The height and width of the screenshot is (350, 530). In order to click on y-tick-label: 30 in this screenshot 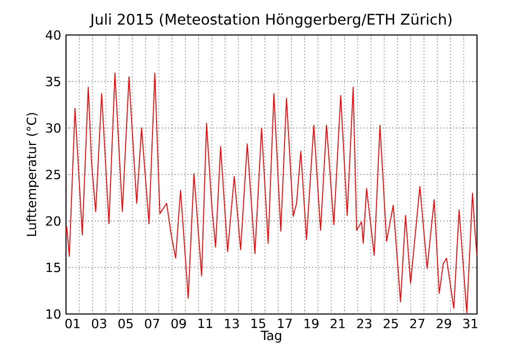, I will do `click(53, 128)`.